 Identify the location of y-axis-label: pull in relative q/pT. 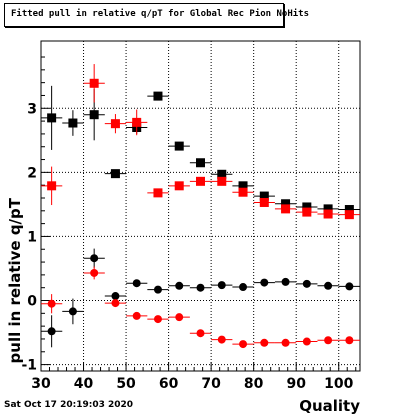
(15, 280).